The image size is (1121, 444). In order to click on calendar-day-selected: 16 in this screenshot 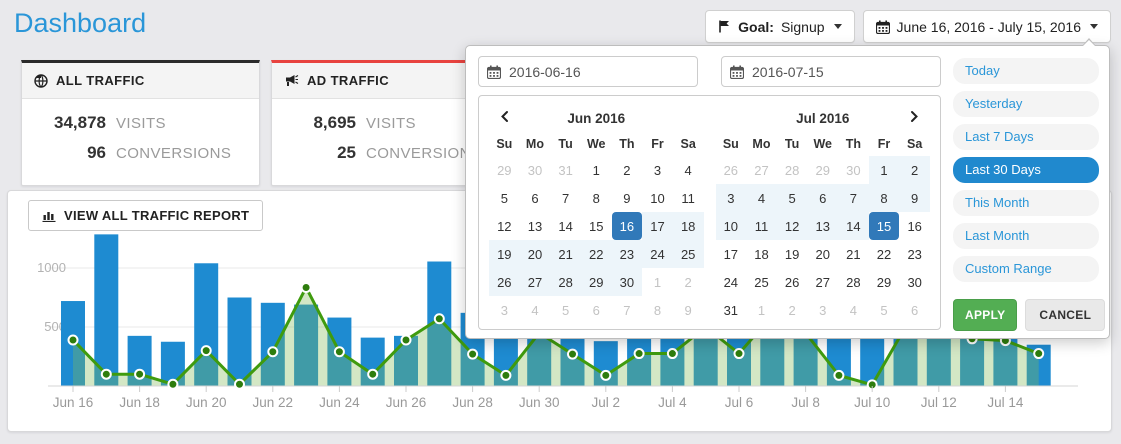, I will do `click(627, 226)`.